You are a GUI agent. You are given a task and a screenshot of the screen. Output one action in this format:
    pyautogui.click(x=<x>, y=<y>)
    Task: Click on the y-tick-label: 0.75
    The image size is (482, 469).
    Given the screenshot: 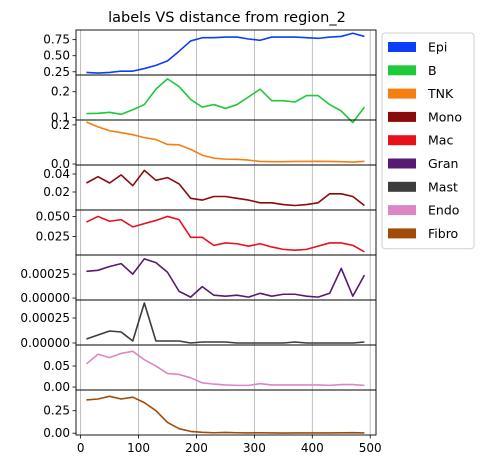 What is the action you would take?
    pyautogui.click(x=56, y=40)
    